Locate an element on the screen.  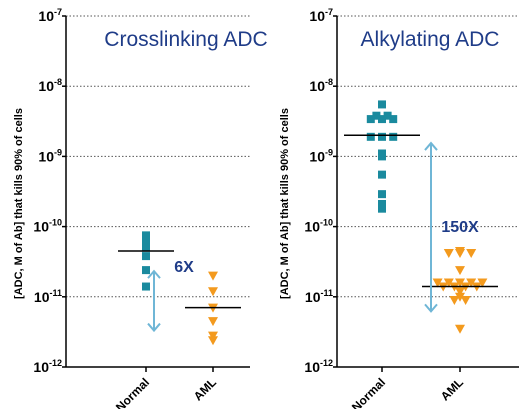
chart-title: Alkylating ADC is located at coordinates (430, 39).